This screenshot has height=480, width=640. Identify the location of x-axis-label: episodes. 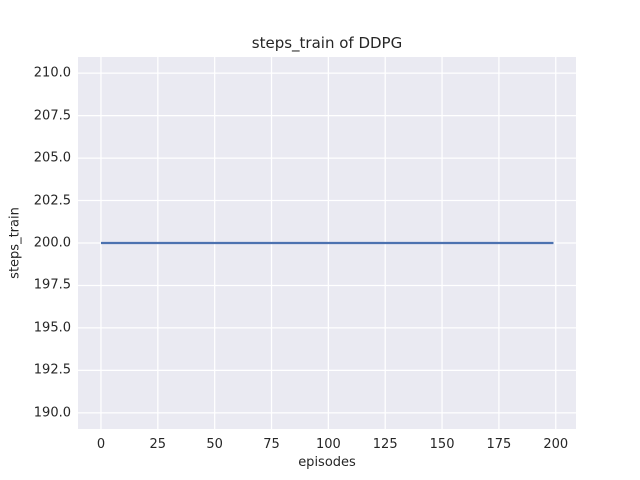
(327, 462).